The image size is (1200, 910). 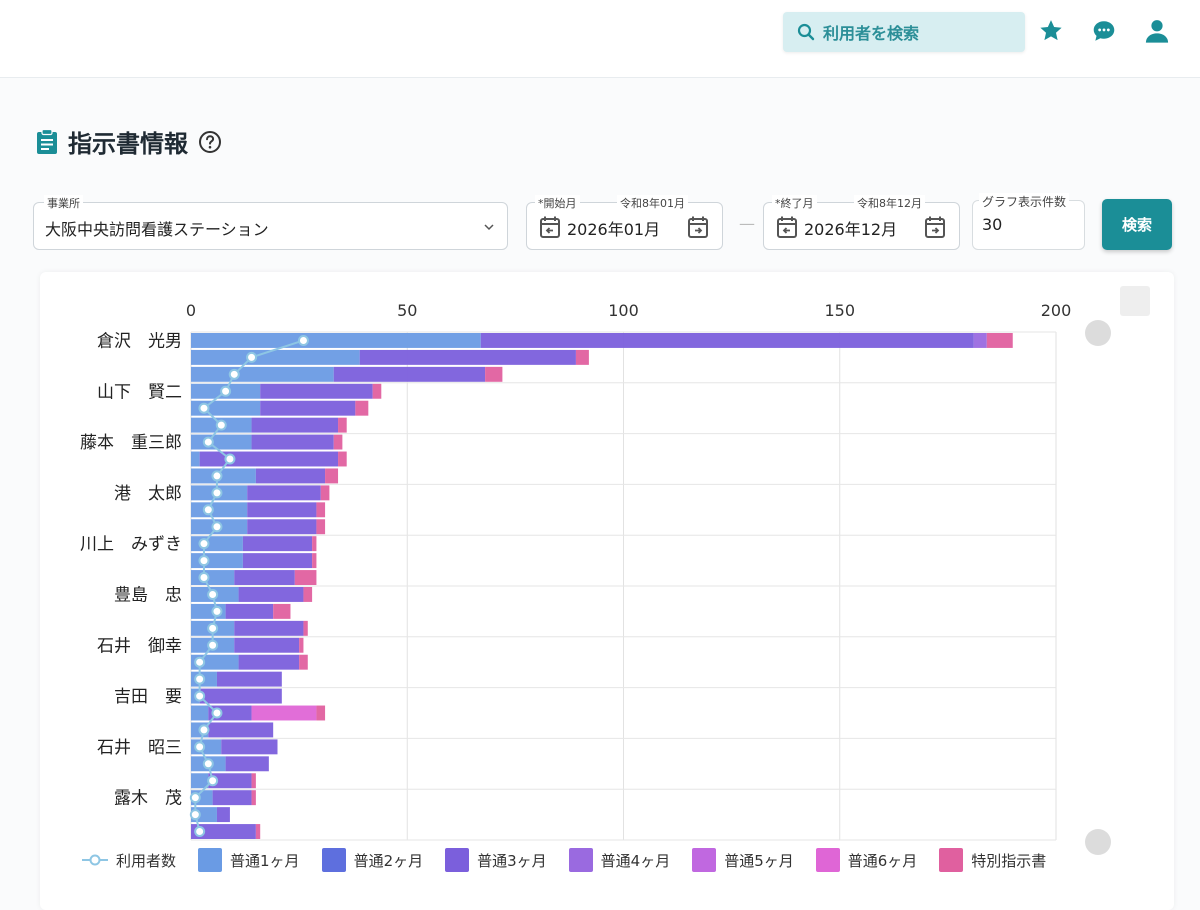 I want to click on end-month-value: 2026年12月, so click(x=851, y=229).